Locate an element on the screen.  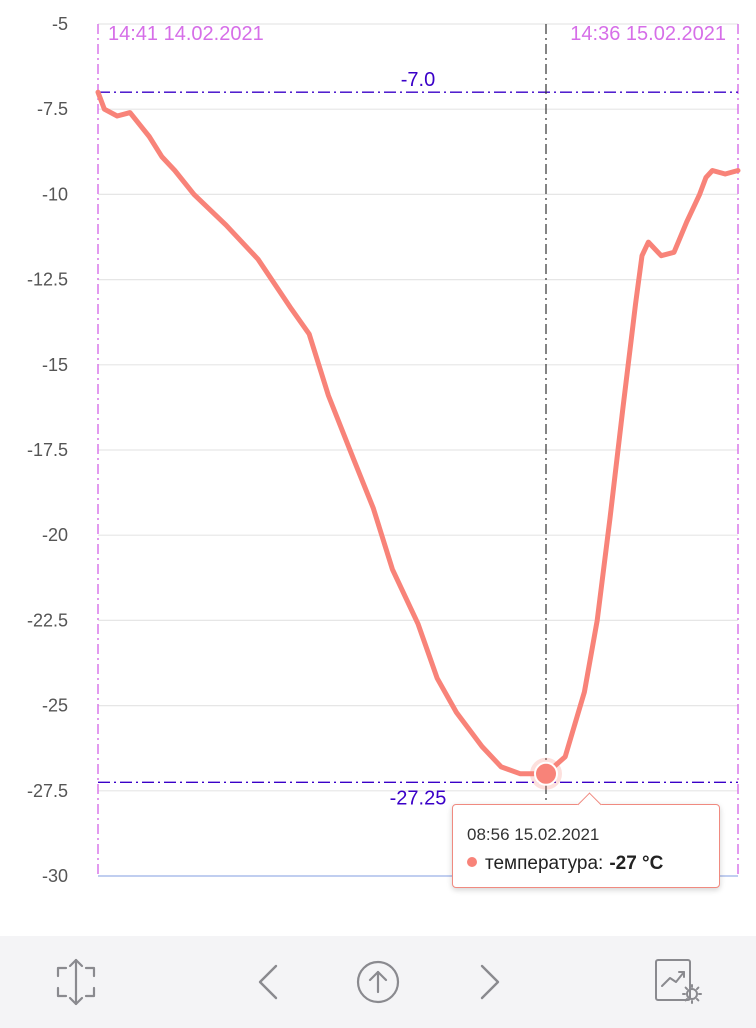
highlight-point is located at coordinates (546, 773).